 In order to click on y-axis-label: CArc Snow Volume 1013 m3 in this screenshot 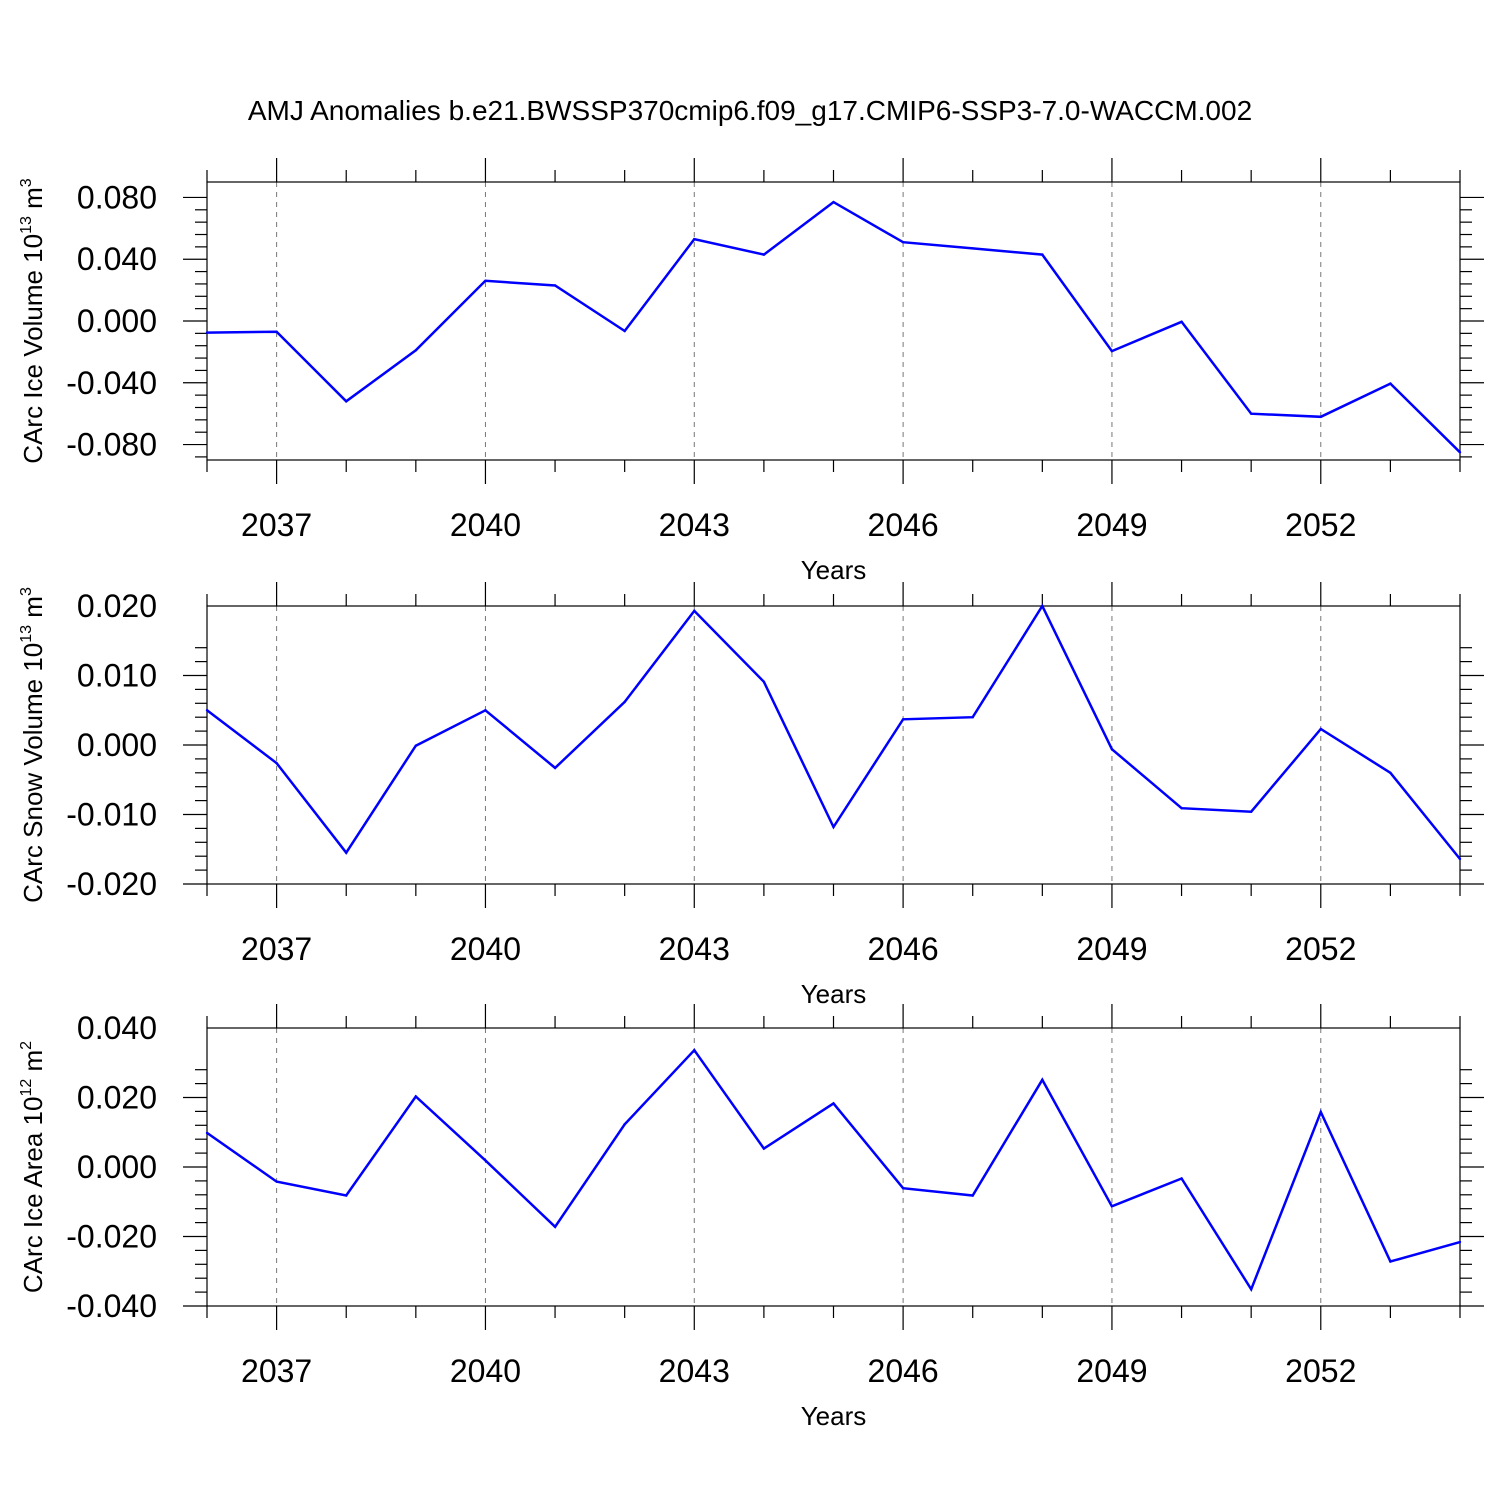, I will do `click(33, 745)`.